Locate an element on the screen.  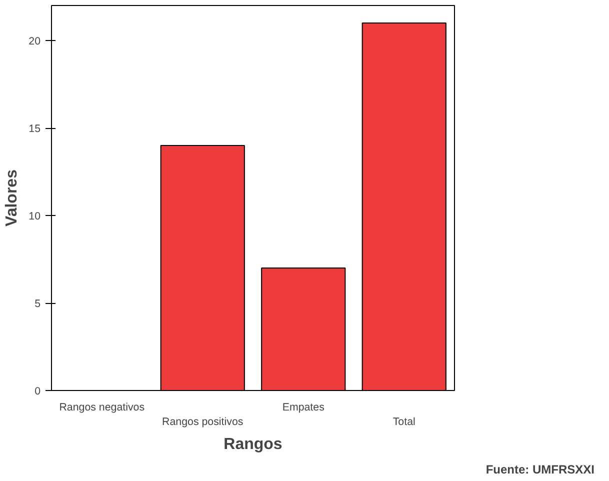
y-tick-label: 10 is located at coordinates (34, 216).